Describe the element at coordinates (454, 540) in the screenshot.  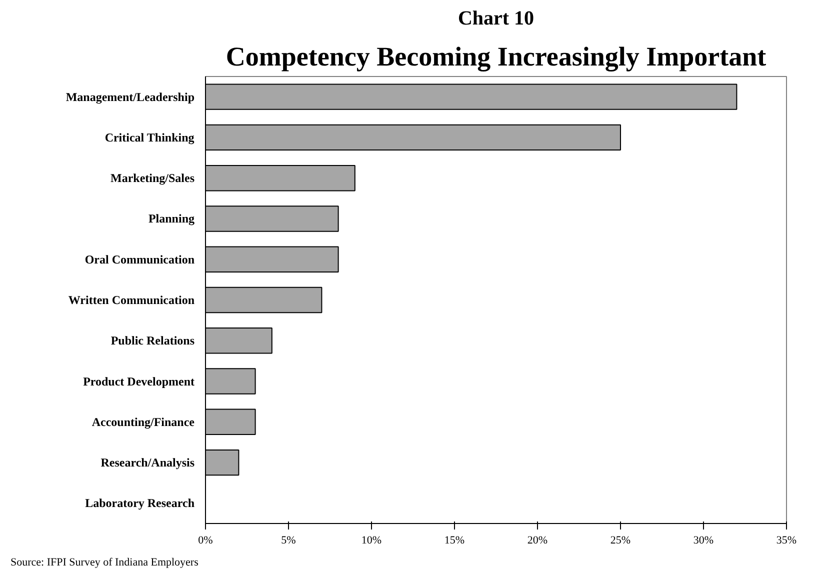
I see `x-tick-label: 15%` at that location.